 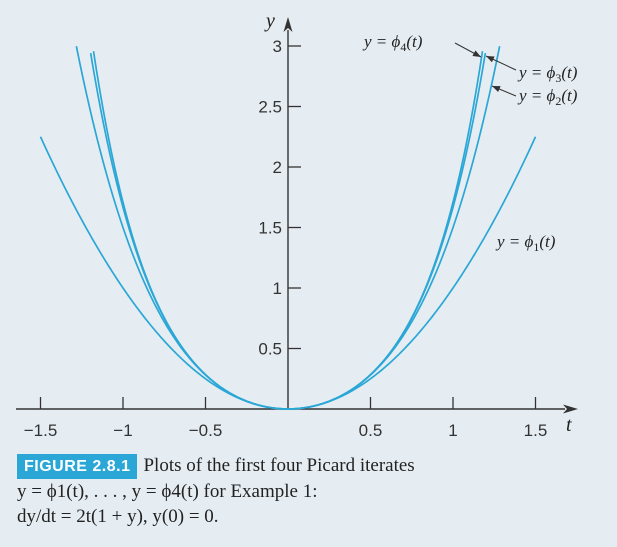 I want to click on y-tick-label: 1, so click(x=277, y=288).